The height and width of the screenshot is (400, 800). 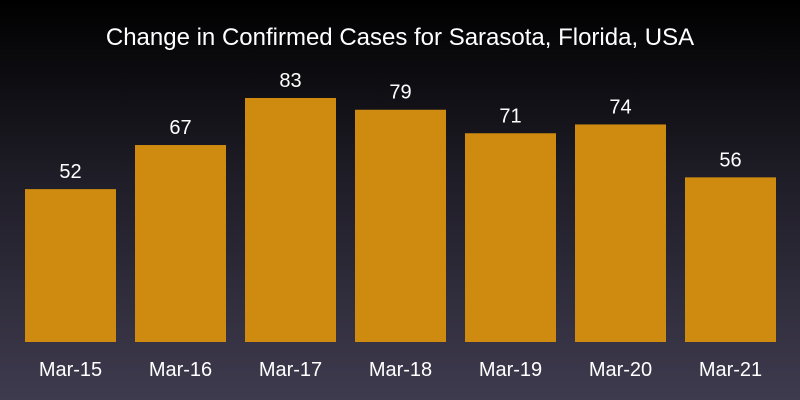 I want to click on bar-value-label: 79, so click(x=400, y=93).